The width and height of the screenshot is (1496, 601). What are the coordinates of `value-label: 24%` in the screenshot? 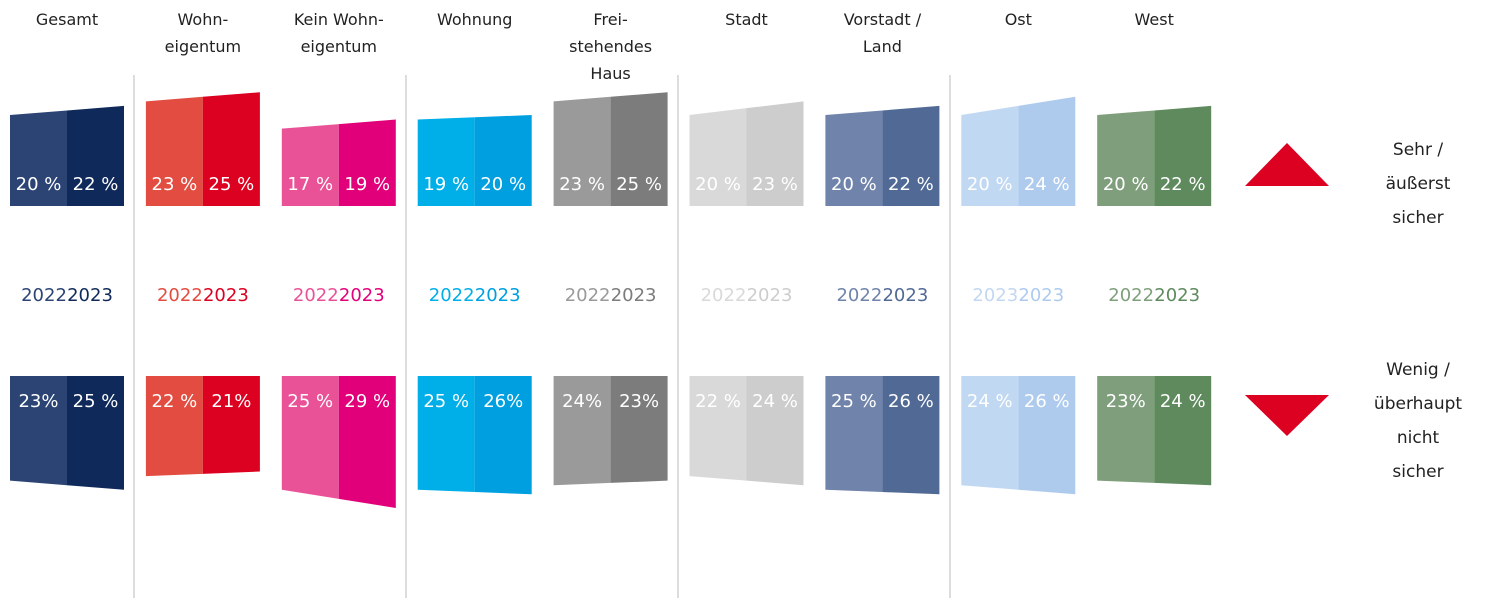 It's located at (582, 401).